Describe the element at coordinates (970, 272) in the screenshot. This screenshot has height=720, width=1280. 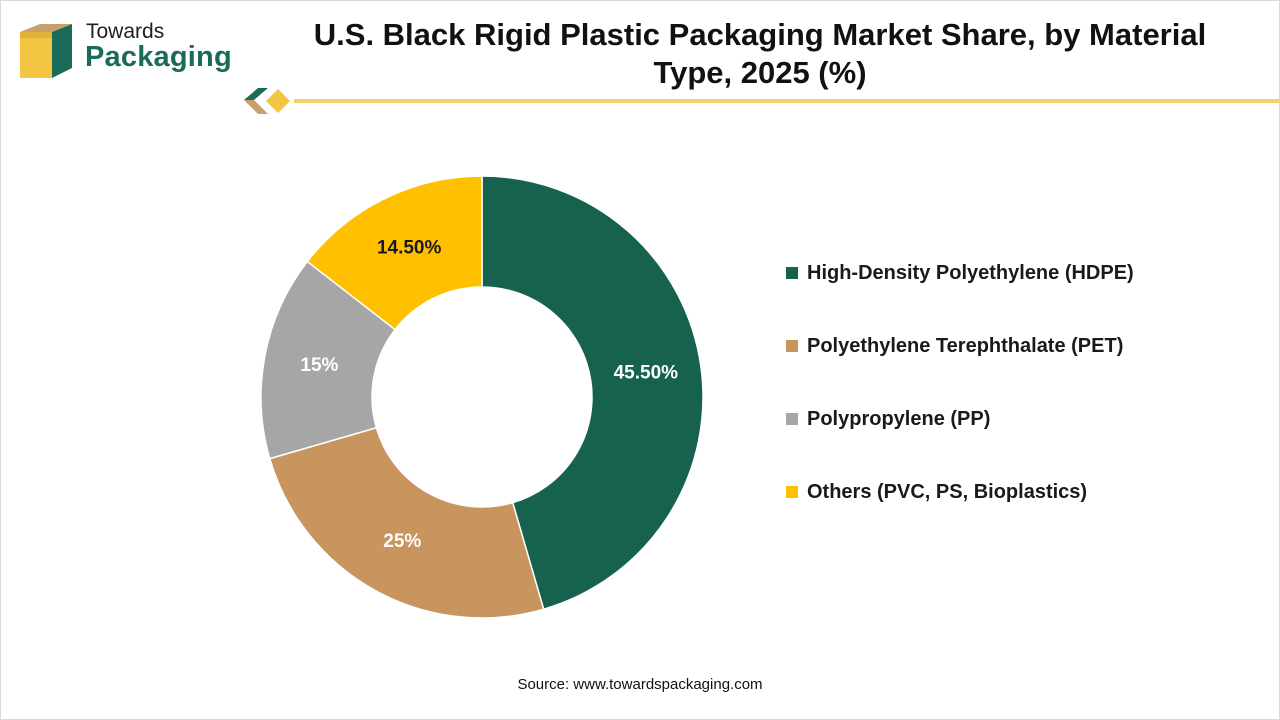
I see `legend-label-hdpe: High-Density Polyethylene (HDPE)` at that location.